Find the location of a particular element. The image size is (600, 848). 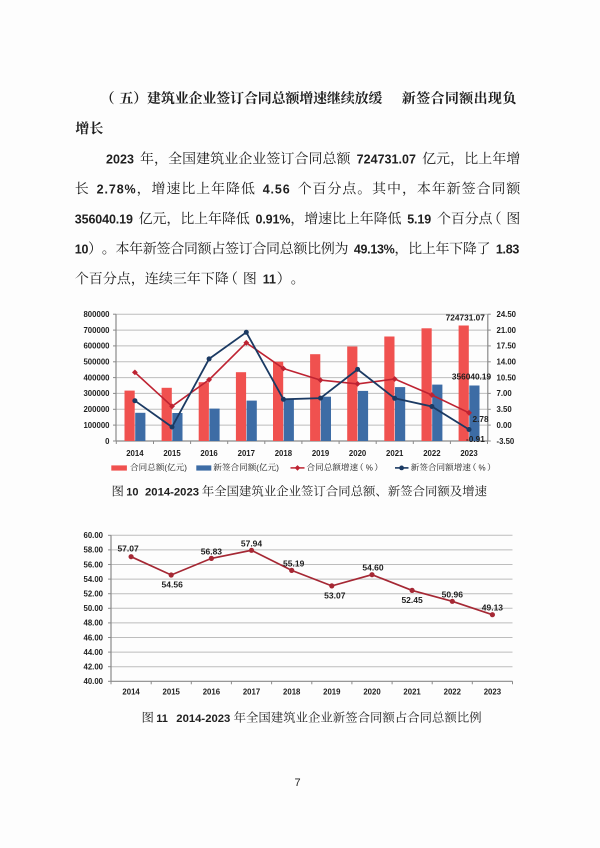

svg-text: 0.91% is located at coordinates (273, 219).